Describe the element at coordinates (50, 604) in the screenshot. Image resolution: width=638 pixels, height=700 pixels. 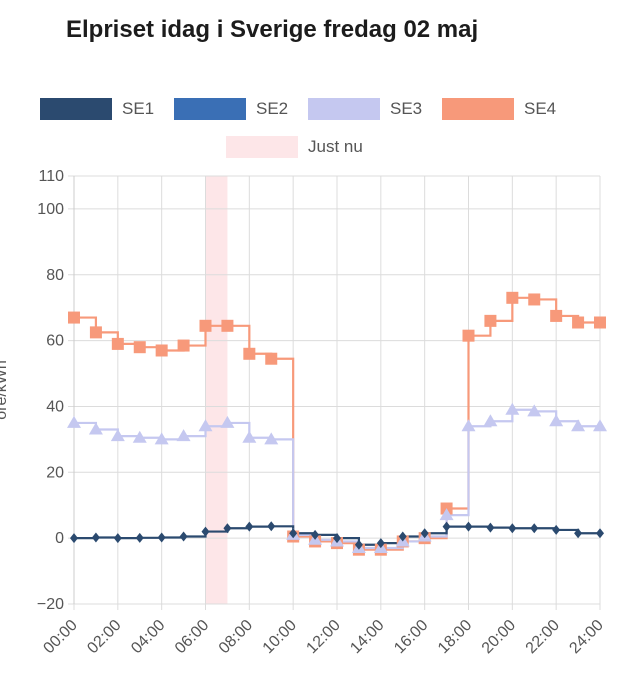
I see `y-tick-label: −20` at that location.